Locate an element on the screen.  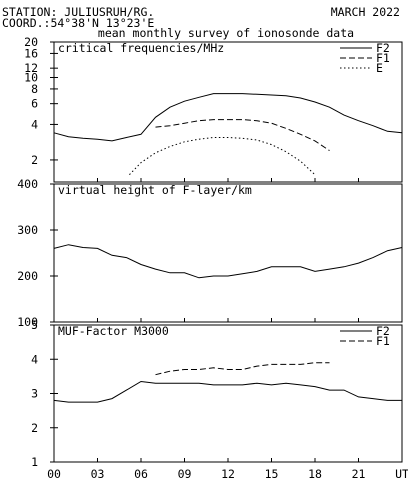
y-tick-label: 6 is located at coordinates (34, 104).